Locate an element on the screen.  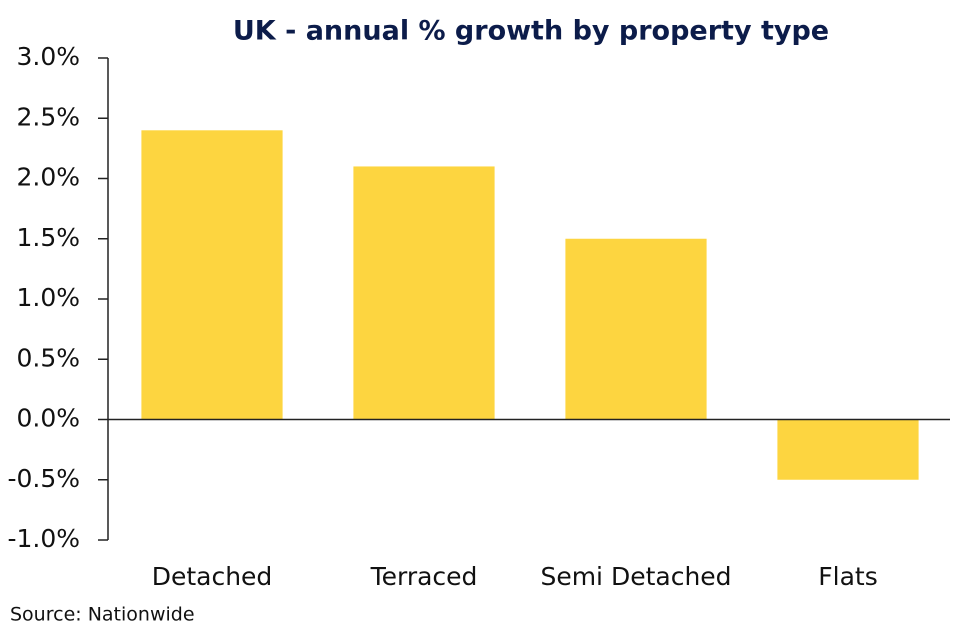
y-tick-label: -1.0% is located at coordinates (43, 538).